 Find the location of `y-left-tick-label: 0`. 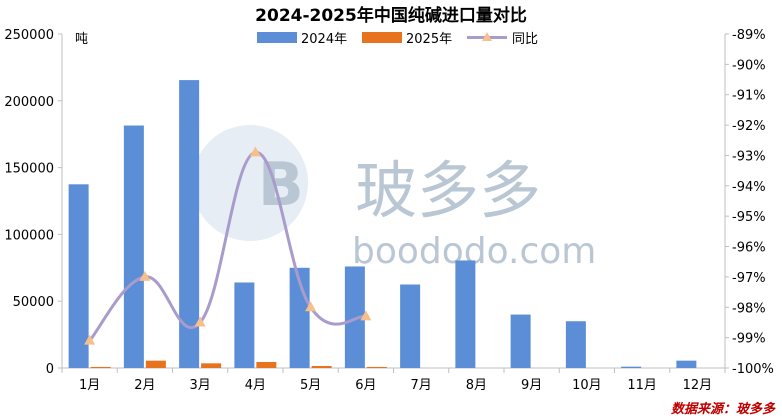

y-left-tick-label: 0 is located at coordinates (50, 369).